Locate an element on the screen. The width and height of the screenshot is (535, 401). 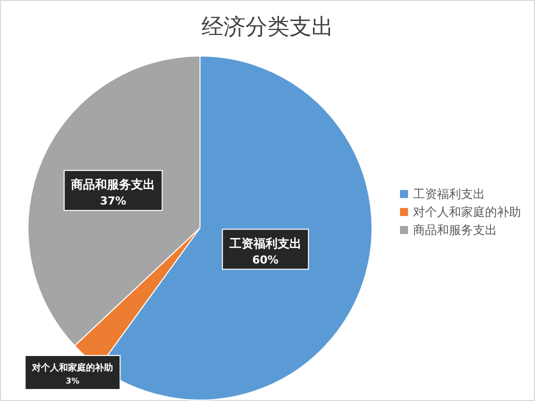
data-label: 3% is located at coordinates (73, 381).